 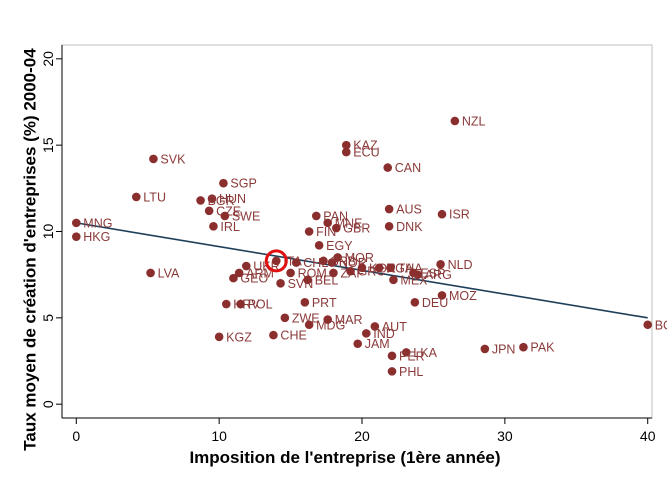 I want to click on data-point-label: PHL, so click(x=411, y=372).